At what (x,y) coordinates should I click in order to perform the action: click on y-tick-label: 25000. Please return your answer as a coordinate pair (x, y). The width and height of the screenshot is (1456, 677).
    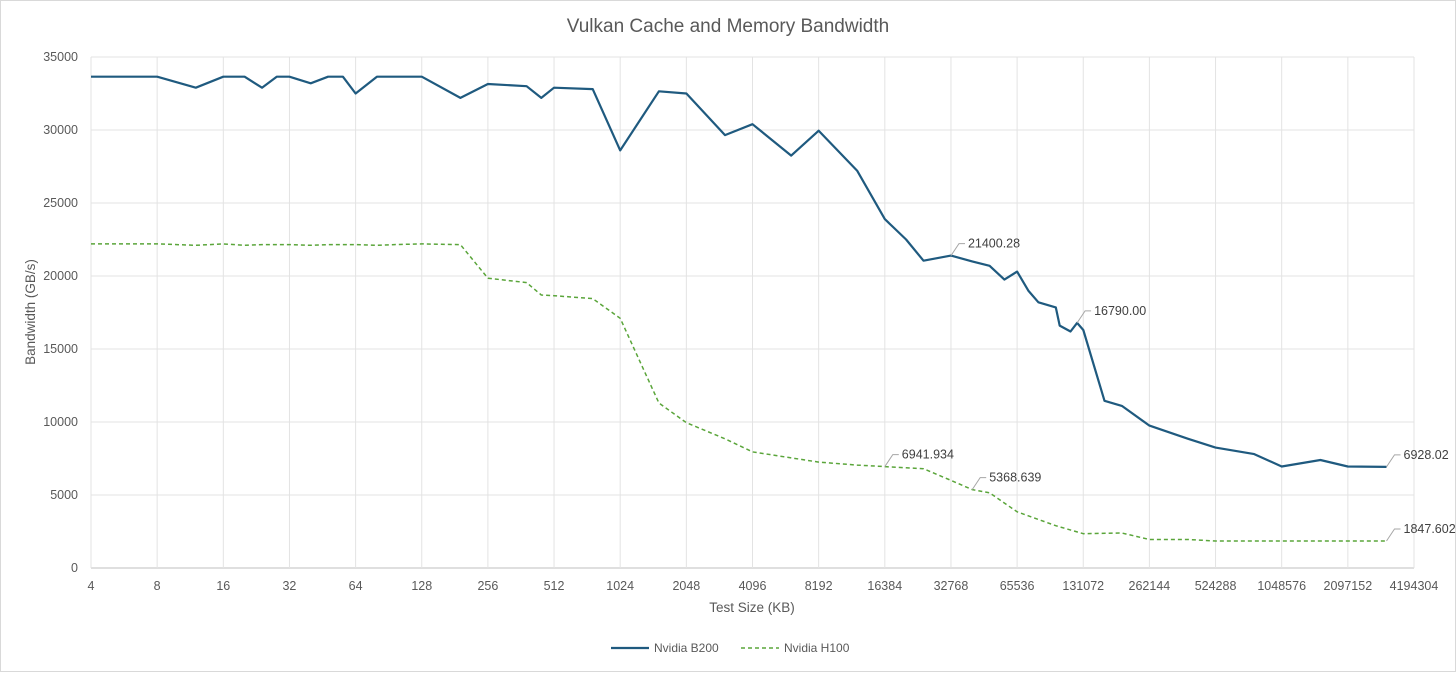
    Looking at the image, I should click on (60, 203).